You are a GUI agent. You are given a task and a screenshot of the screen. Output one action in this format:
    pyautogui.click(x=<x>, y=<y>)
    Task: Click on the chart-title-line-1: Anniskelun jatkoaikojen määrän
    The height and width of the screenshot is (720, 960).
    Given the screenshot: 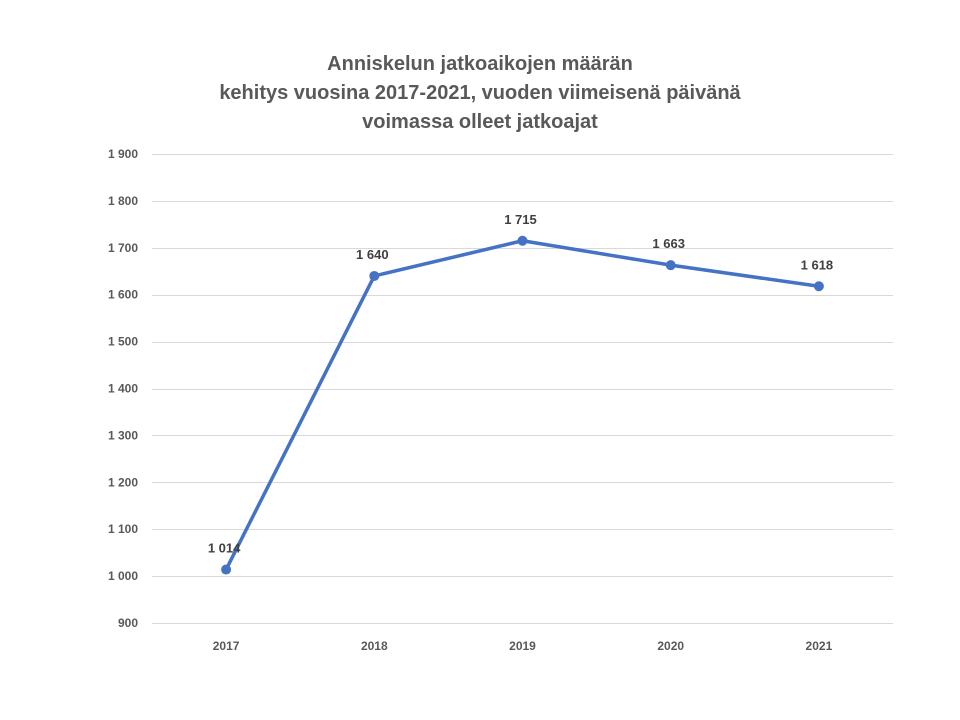 What is the action you would take?
    pyautogui.click(x=480, y=64)
    